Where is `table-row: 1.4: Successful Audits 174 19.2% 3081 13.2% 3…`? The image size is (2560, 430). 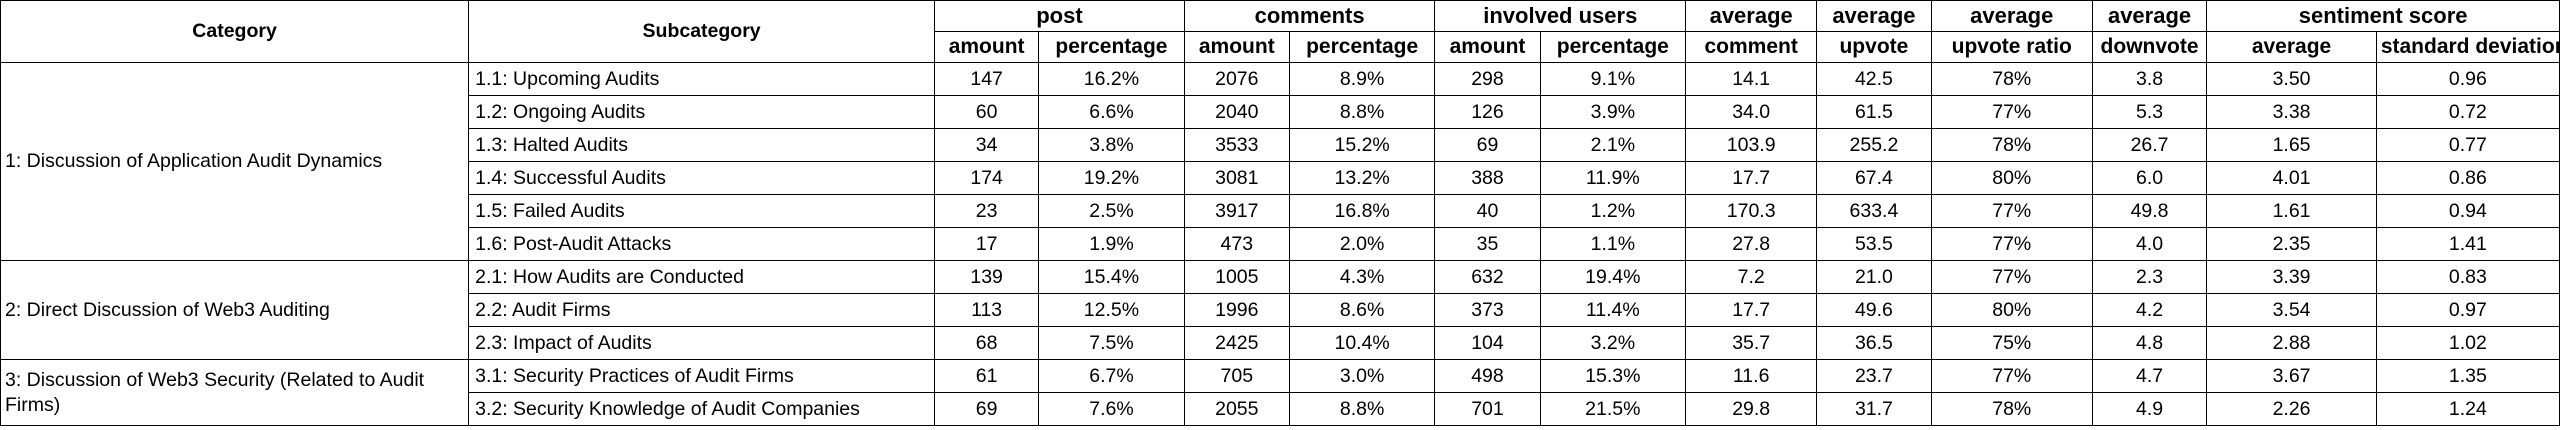
table-row: 1.4: Successful Audits 174 19.2% 3081 13.2% 3… is located at coordinates (1280, 178).